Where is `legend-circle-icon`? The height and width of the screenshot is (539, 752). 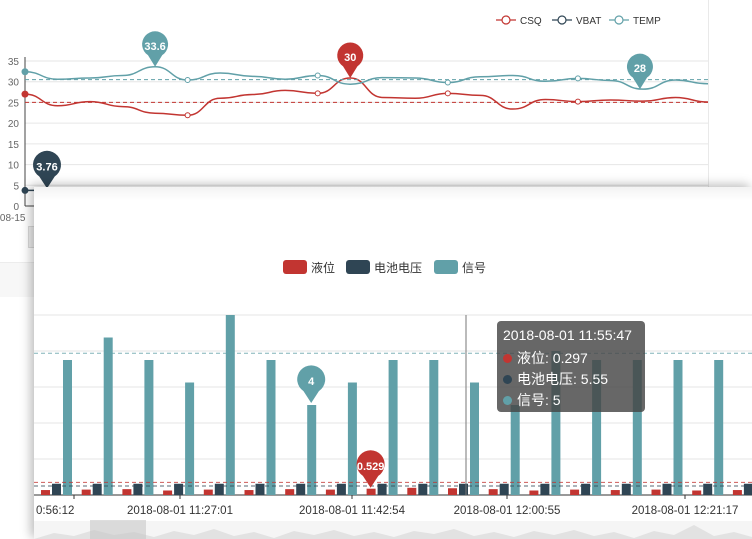 legend-circle-icon is located at coordinates (562, 20).